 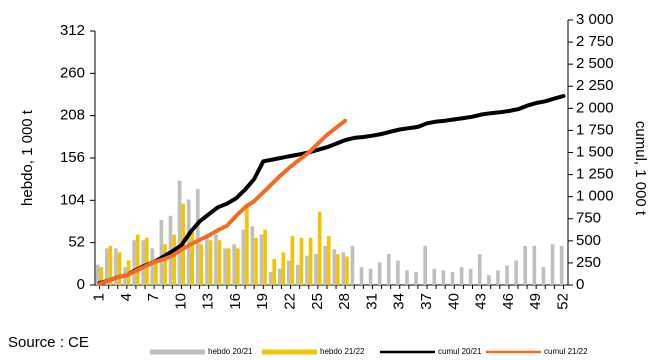 What do you see at coordinates (595, 196) in the screenshot?
I see `y2-tick-label: 1 000` at bounding box center [595, 196].